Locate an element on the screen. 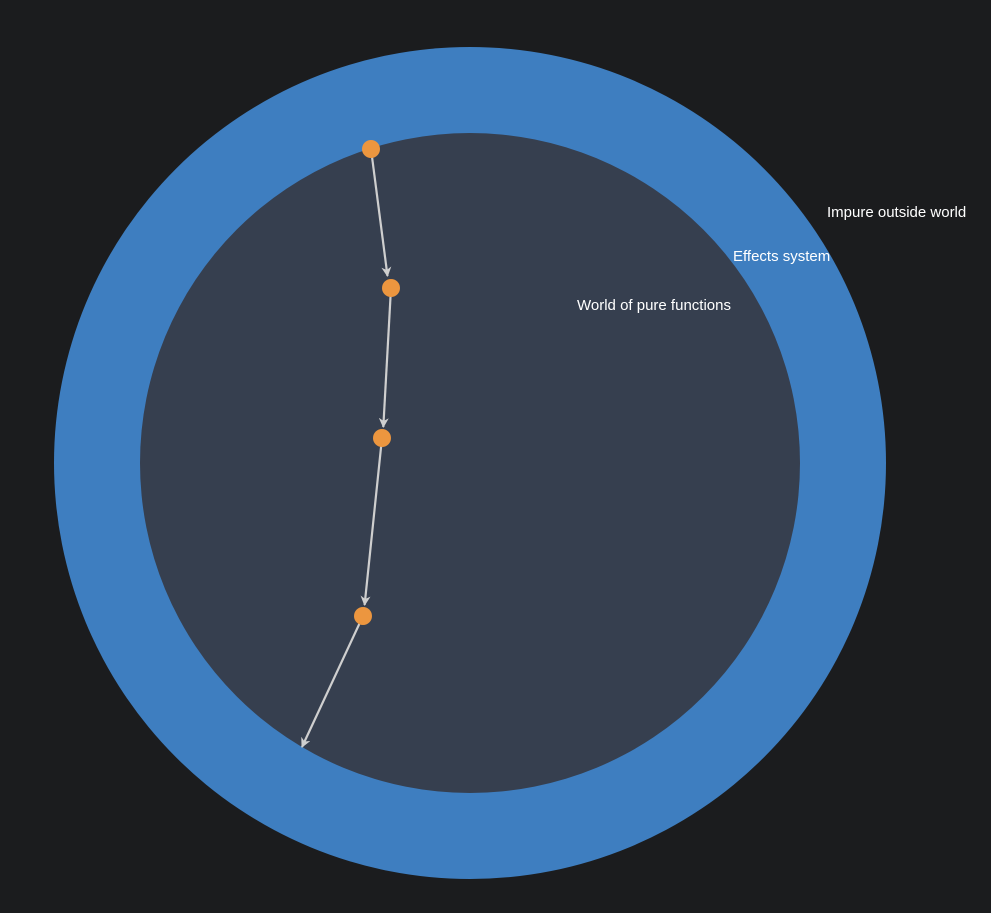 The width and height of the screenshot is (991, 913). flow-nodes is located at coordinates (377, 382).